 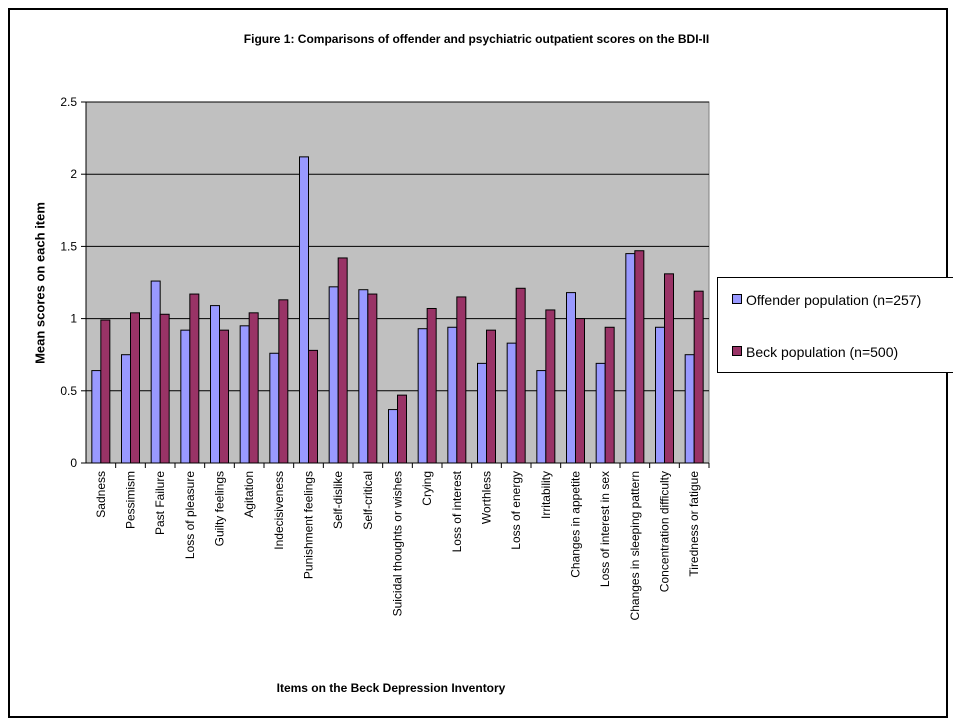 What do you see at coordinates (338, 500) in the screenshot?
I see `x-tick-label: Self-dislike` at bounding box center [338, 500].